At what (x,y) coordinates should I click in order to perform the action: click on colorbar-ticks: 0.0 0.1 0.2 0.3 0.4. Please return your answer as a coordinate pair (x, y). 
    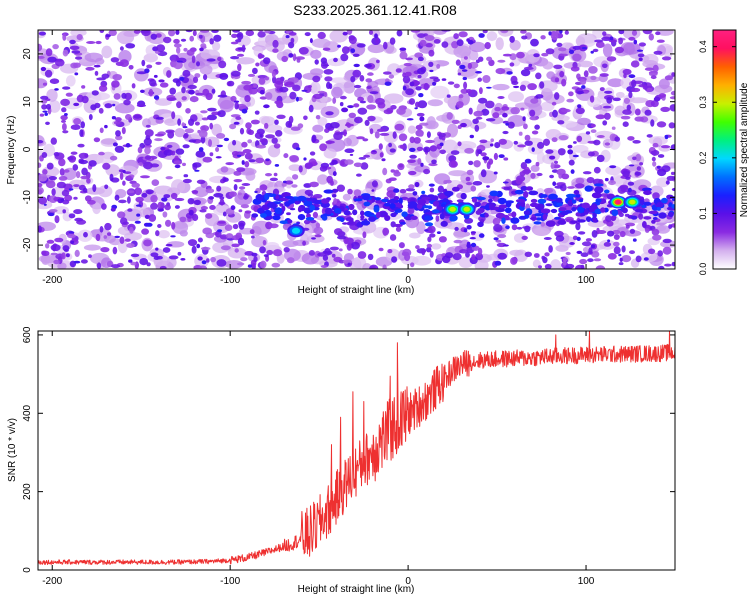
    Looking at the image, I should click on (717, 157).